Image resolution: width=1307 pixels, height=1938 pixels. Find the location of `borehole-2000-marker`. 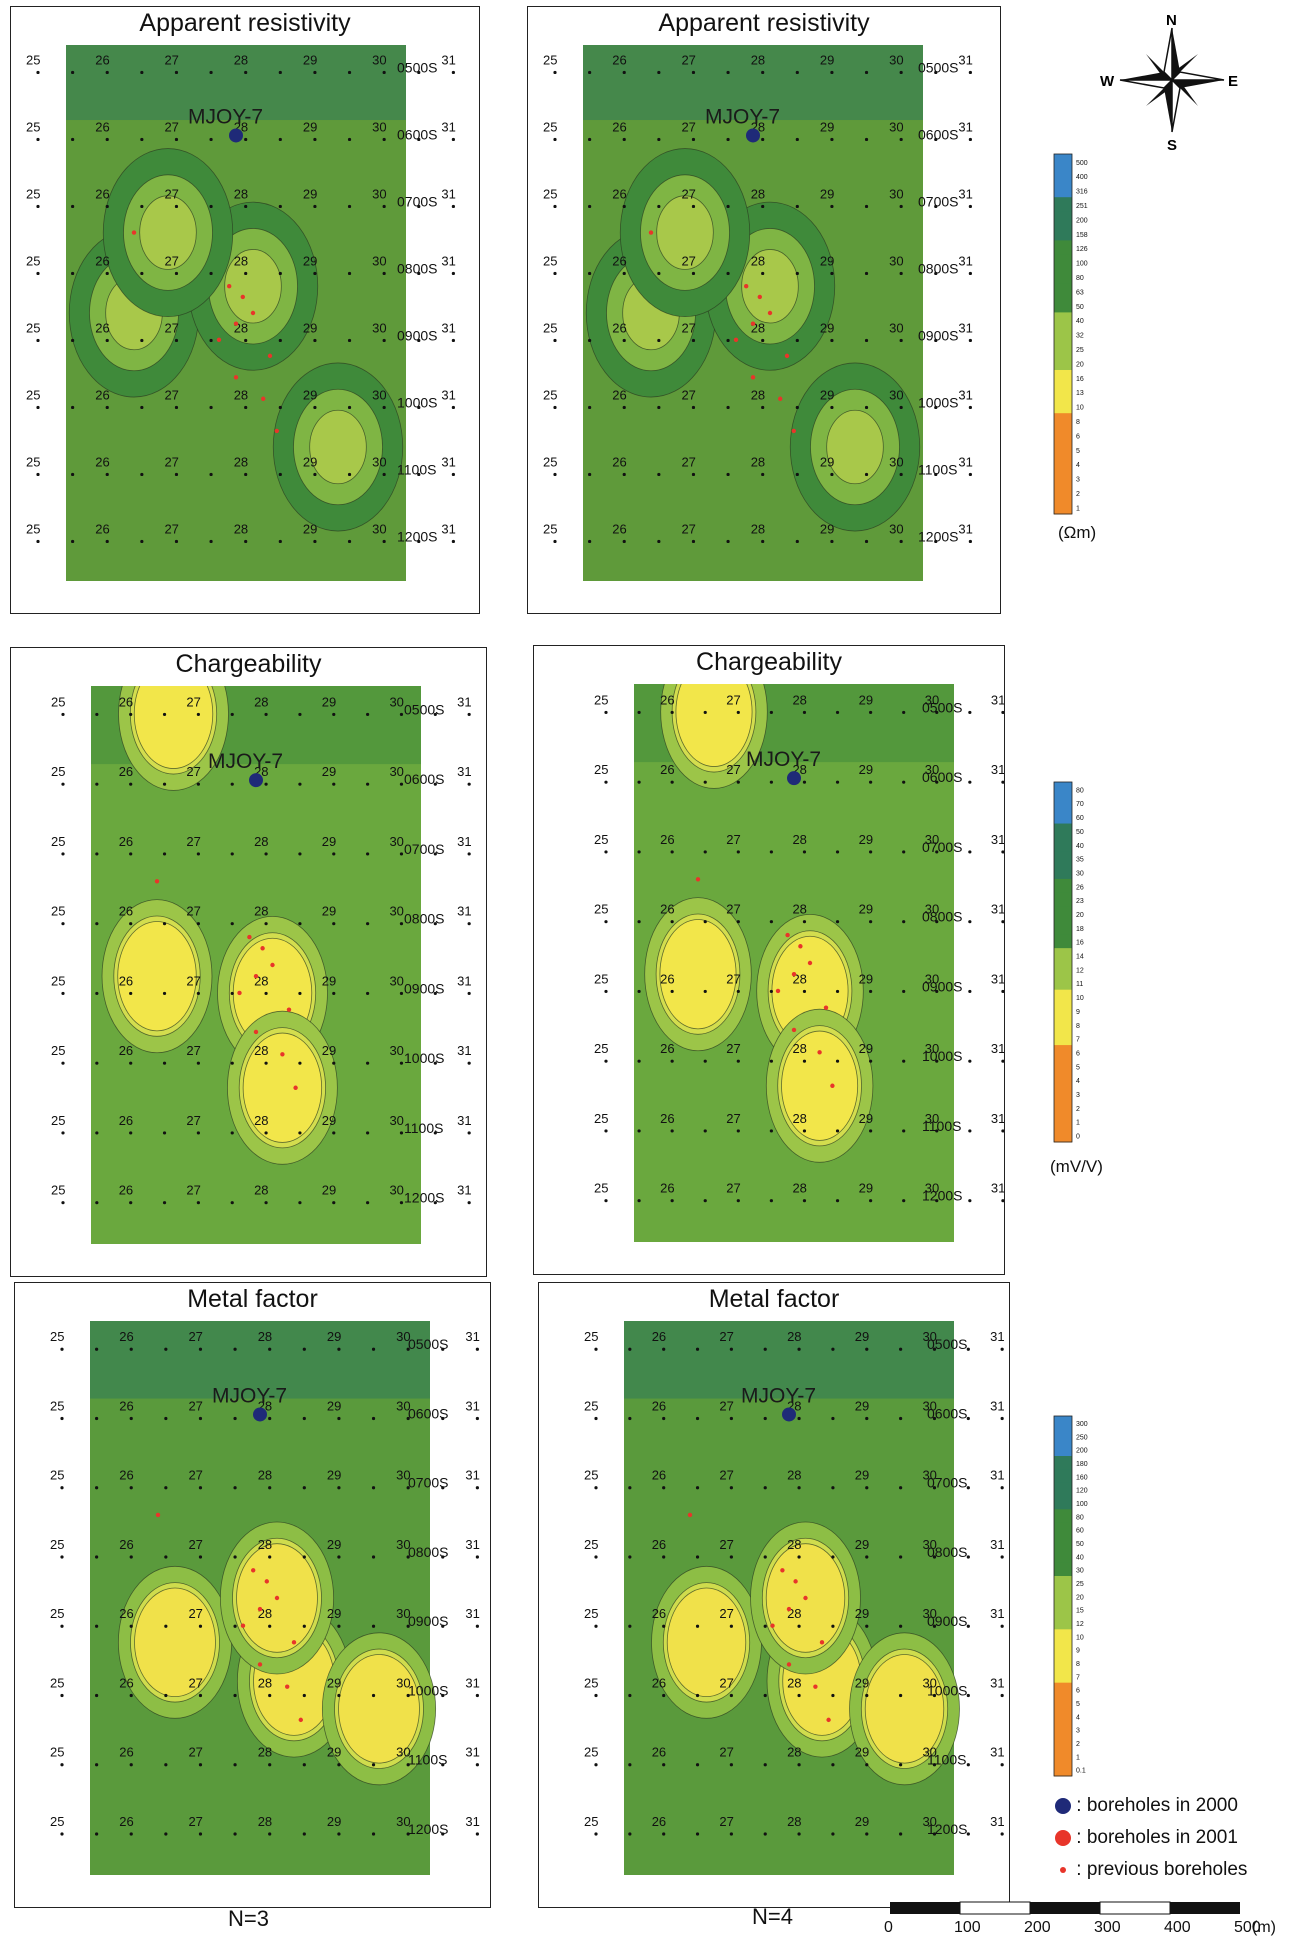

borehole-2000-marker is located at coordinates (260, 1414).